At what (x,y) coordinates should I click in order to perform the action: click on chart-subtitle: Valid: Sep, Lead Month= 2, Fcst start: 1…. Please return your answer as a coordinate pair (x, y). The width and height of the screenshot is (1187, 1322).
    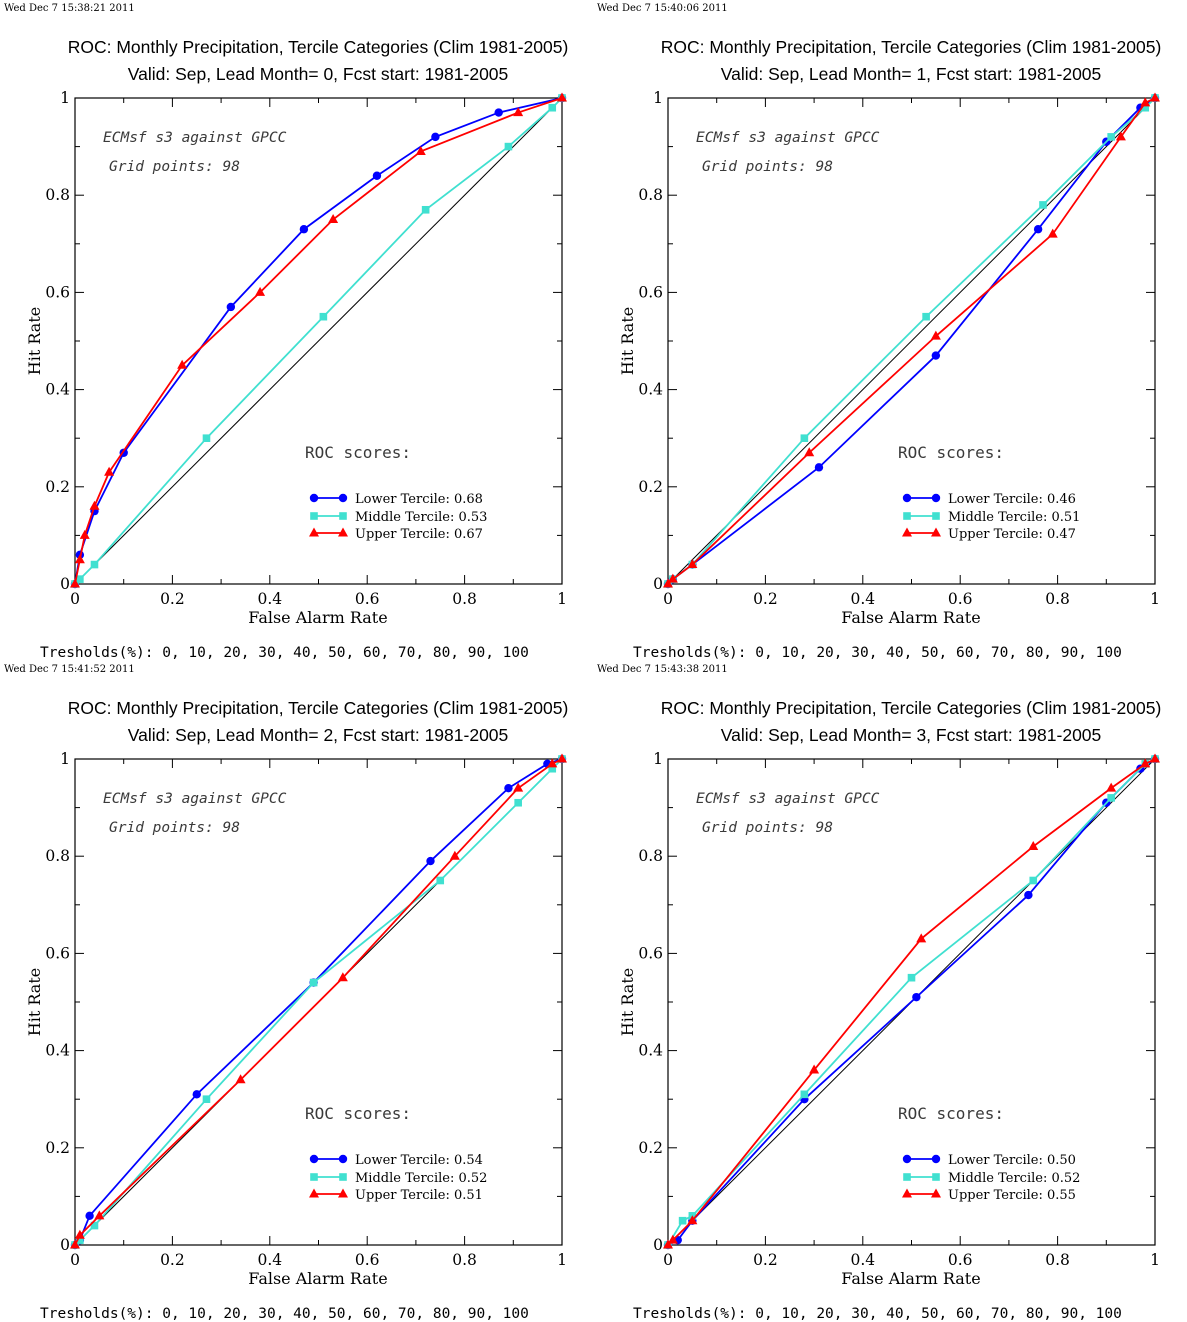
    Looking at the image, I should click on (318, 735).